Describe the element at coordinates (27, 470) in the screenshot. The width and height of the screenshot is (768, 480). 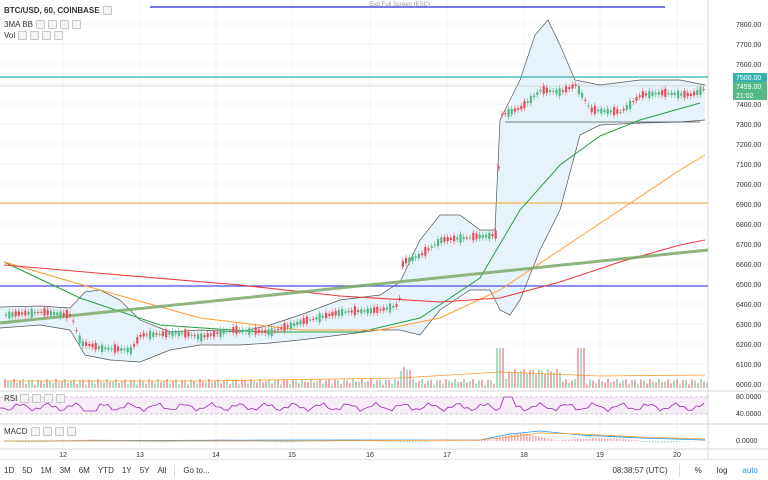
I see `range-5d-button: 5D` at that location.